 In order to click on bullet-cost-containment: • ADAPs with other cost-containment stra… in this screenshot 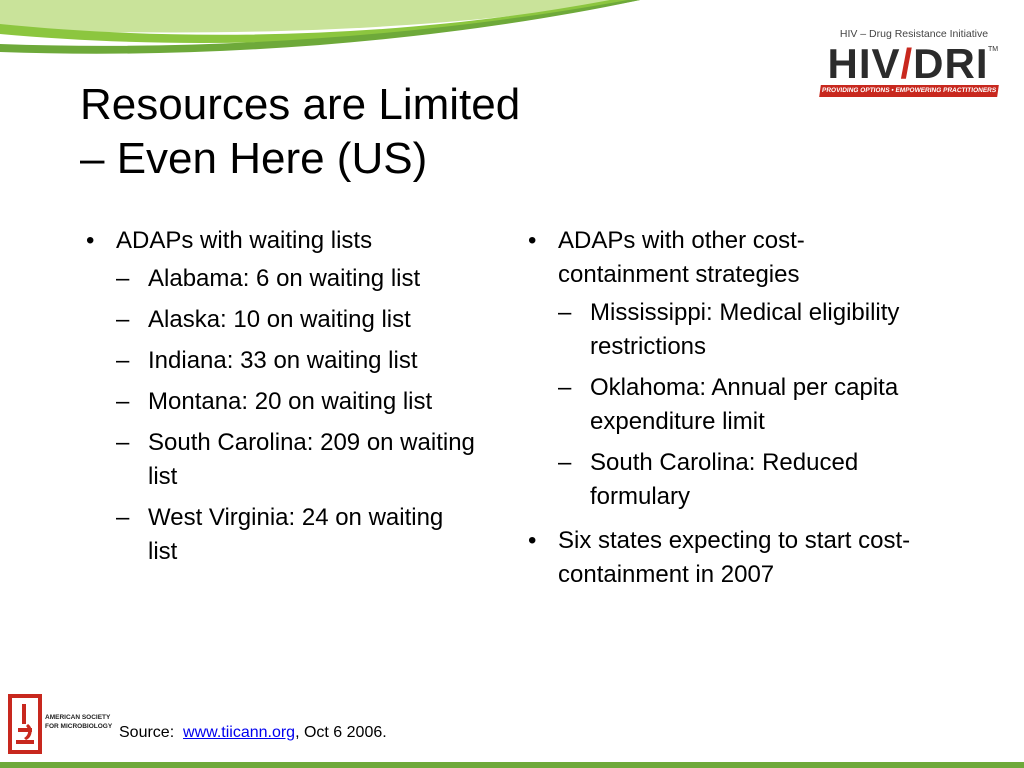, I will do `click(689, 258)`.